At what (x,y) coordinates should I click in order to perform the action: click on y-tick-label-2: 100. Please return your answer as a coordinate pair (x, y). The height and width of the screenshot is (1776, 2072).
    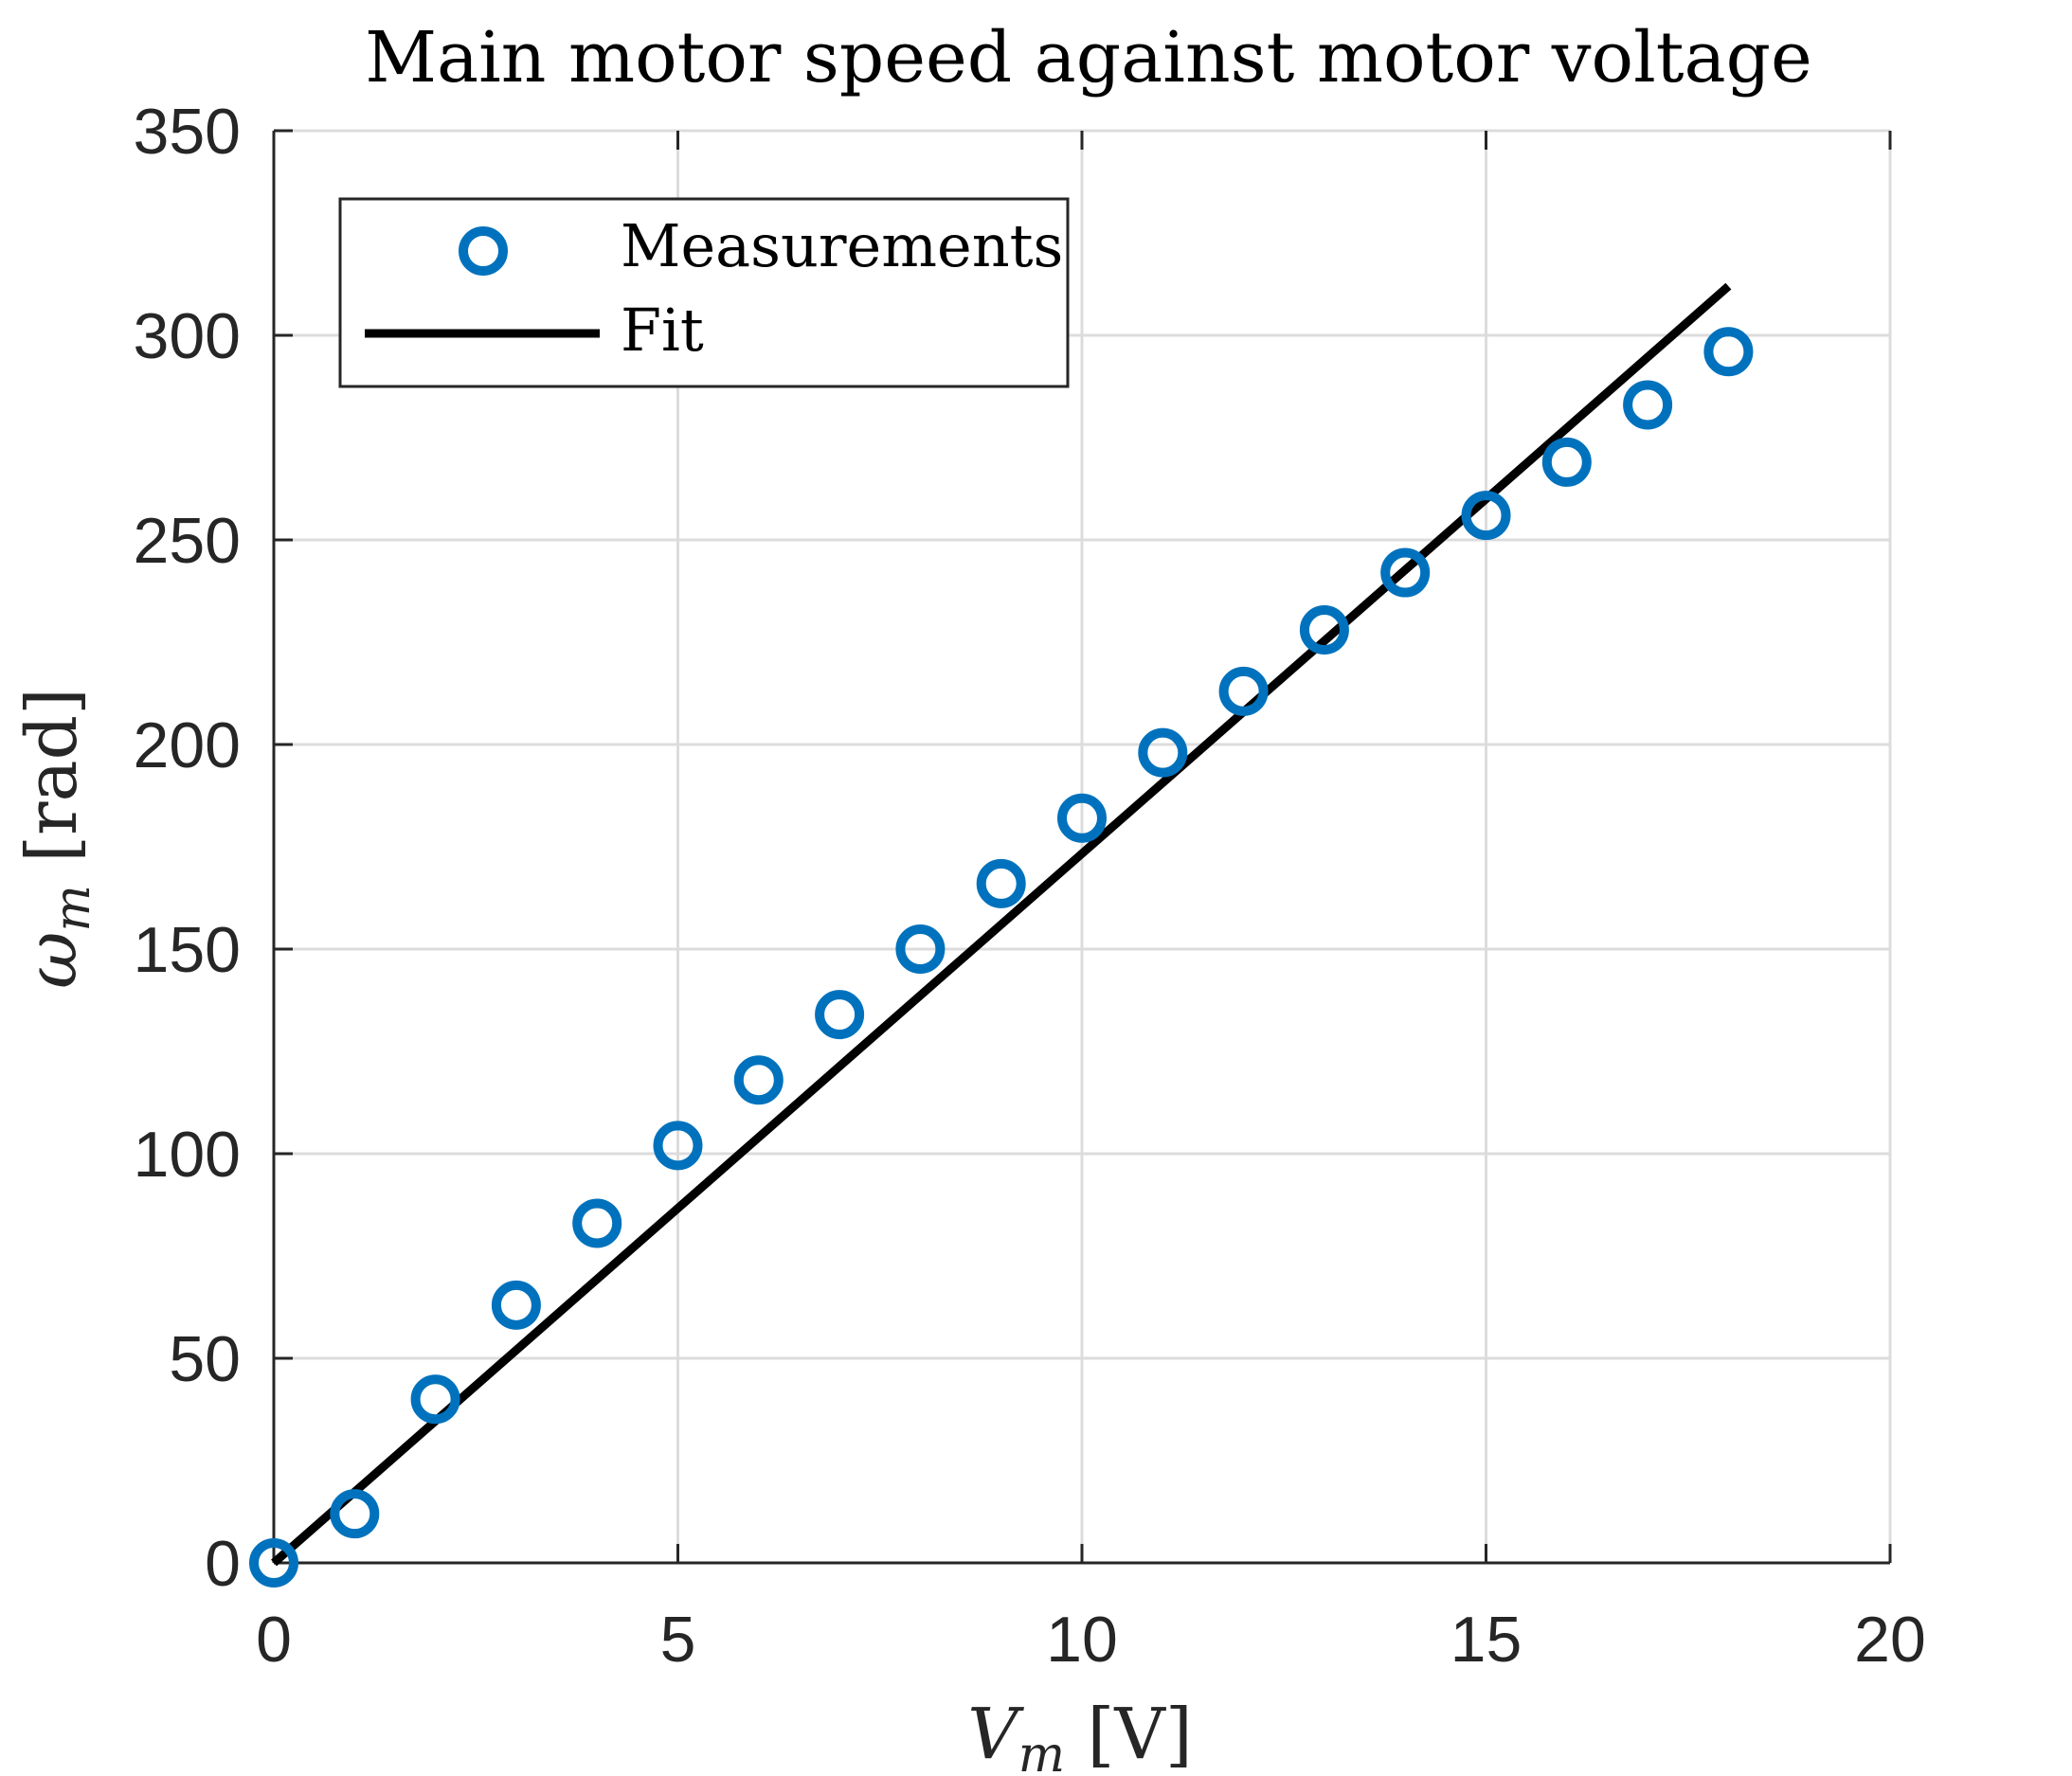
    Looking at the image, I should click on (187, 1155).